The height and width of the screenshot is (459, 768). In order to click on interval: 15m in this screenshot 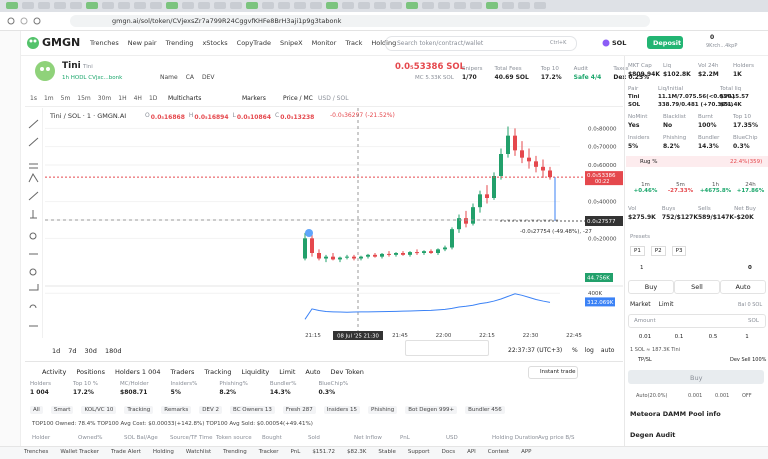, I will do `click(84, 98)`.